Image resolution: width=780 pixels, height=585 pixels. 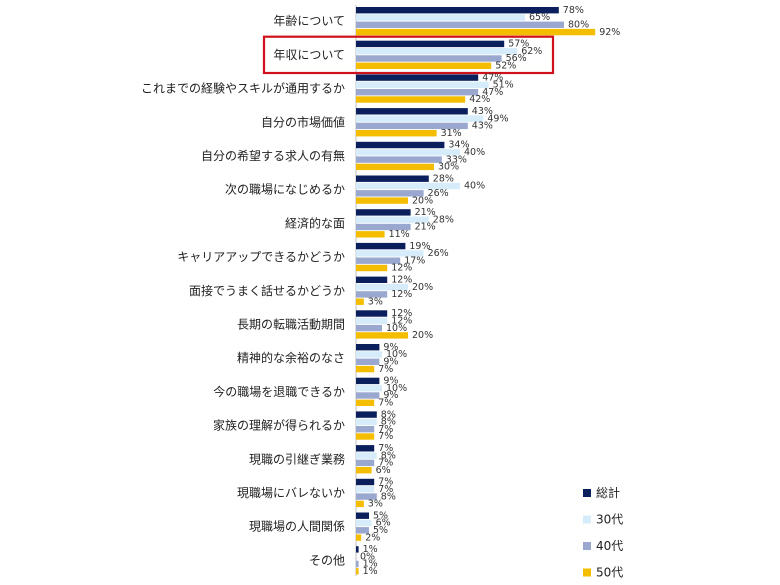 I want to click on category-label: 面接でうまく話せるかどうか, so click(x=267, y=290).